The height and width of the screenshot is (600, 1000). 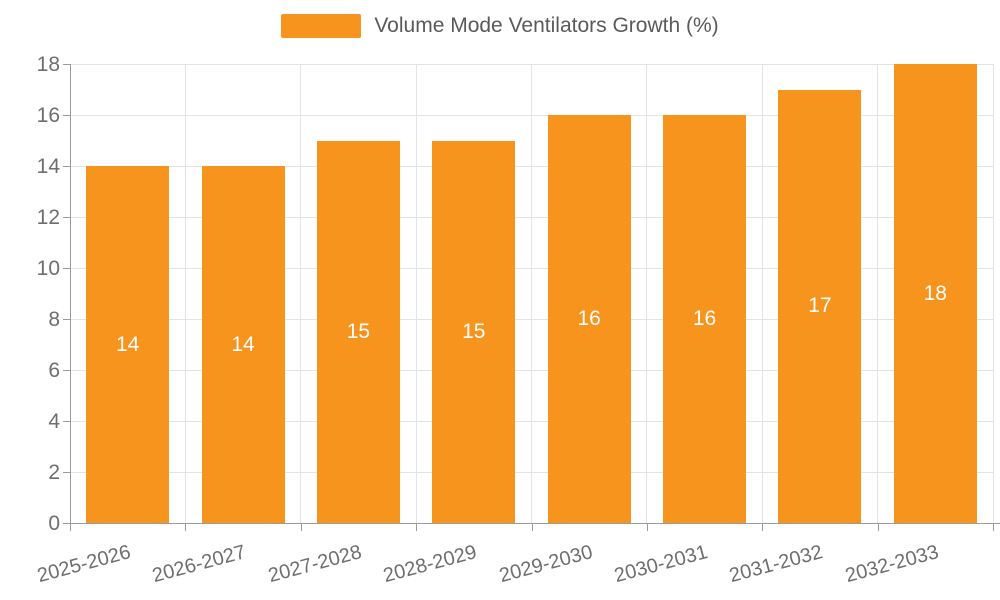 What do you see at coordinates (321, 26) in the screenshot?
I see `legend-swatch` at bounding box center [321, 26].